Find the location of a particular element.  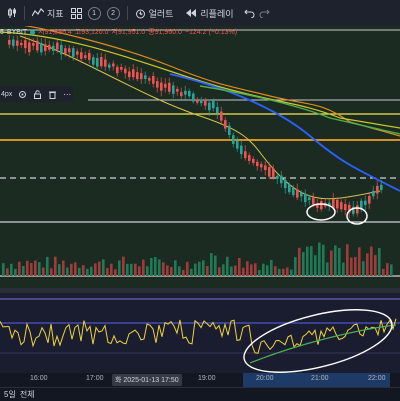

trash-icon is located at coordinates (52, 94).